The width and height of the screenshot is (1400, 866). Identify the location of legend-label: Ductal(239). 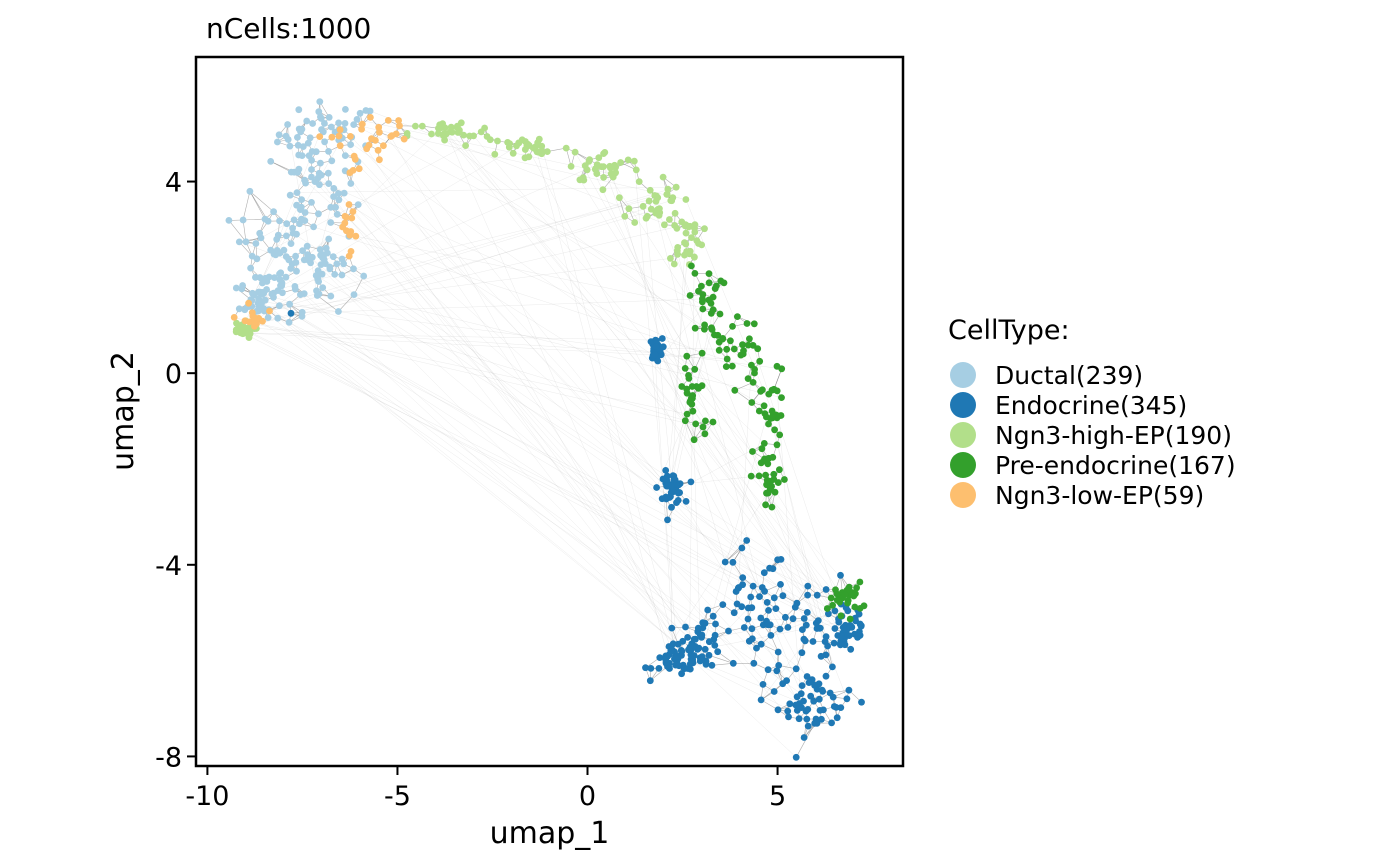
(1069, 375).